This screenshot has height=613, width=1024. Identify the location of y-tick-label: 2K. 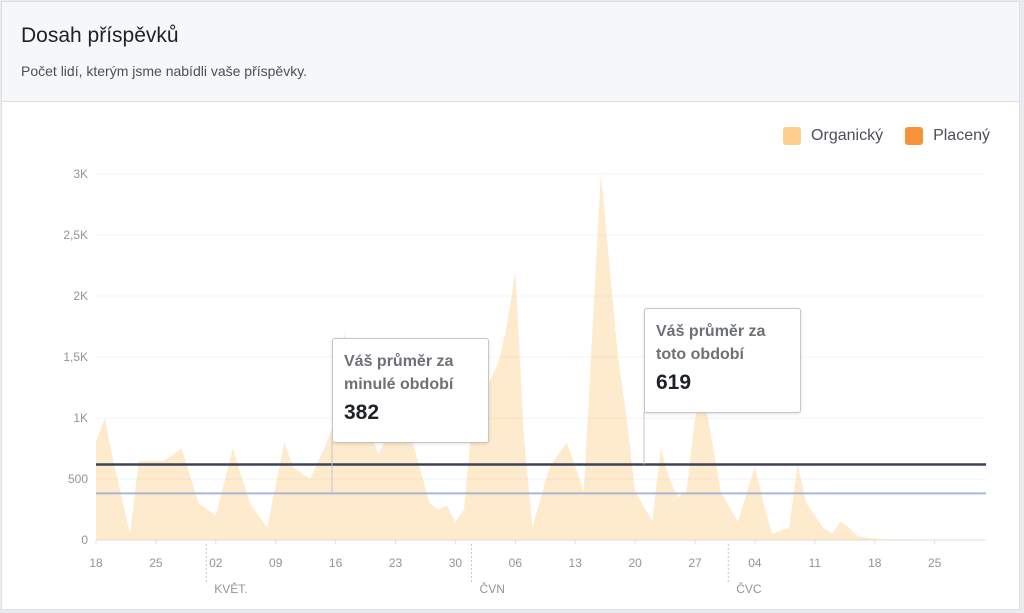
(80, 296).